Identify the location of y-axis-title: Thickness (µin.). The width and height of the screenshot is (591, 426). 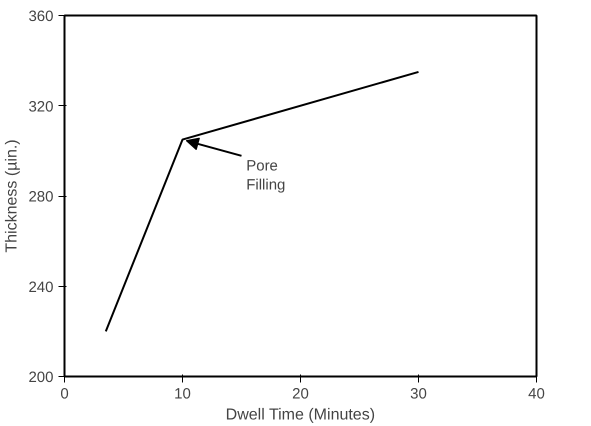
(11, 196).